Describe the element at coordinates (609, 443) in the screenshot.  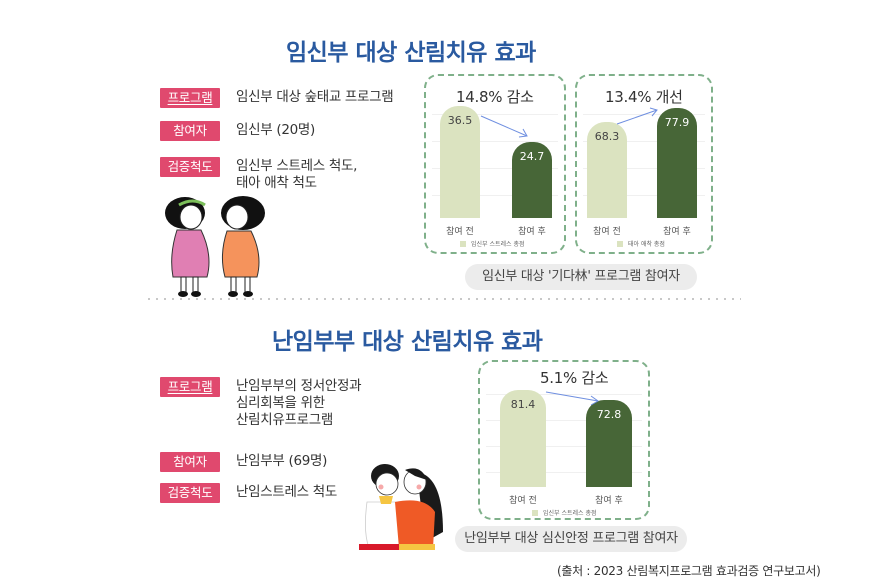
I see `bar-after: 72.8` at that location.